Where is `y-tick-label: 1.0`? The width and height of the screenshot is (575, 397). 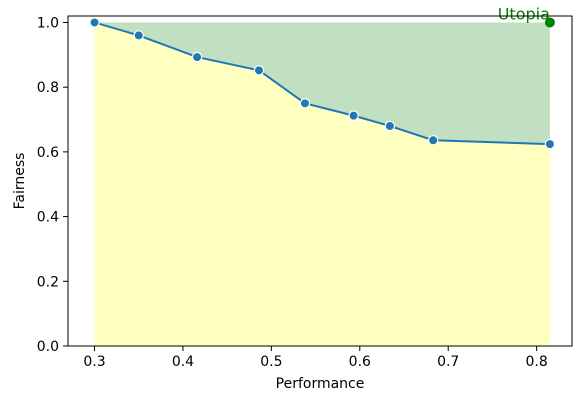 y-tick-label: 1.0 is located at coordinates (48, 23).